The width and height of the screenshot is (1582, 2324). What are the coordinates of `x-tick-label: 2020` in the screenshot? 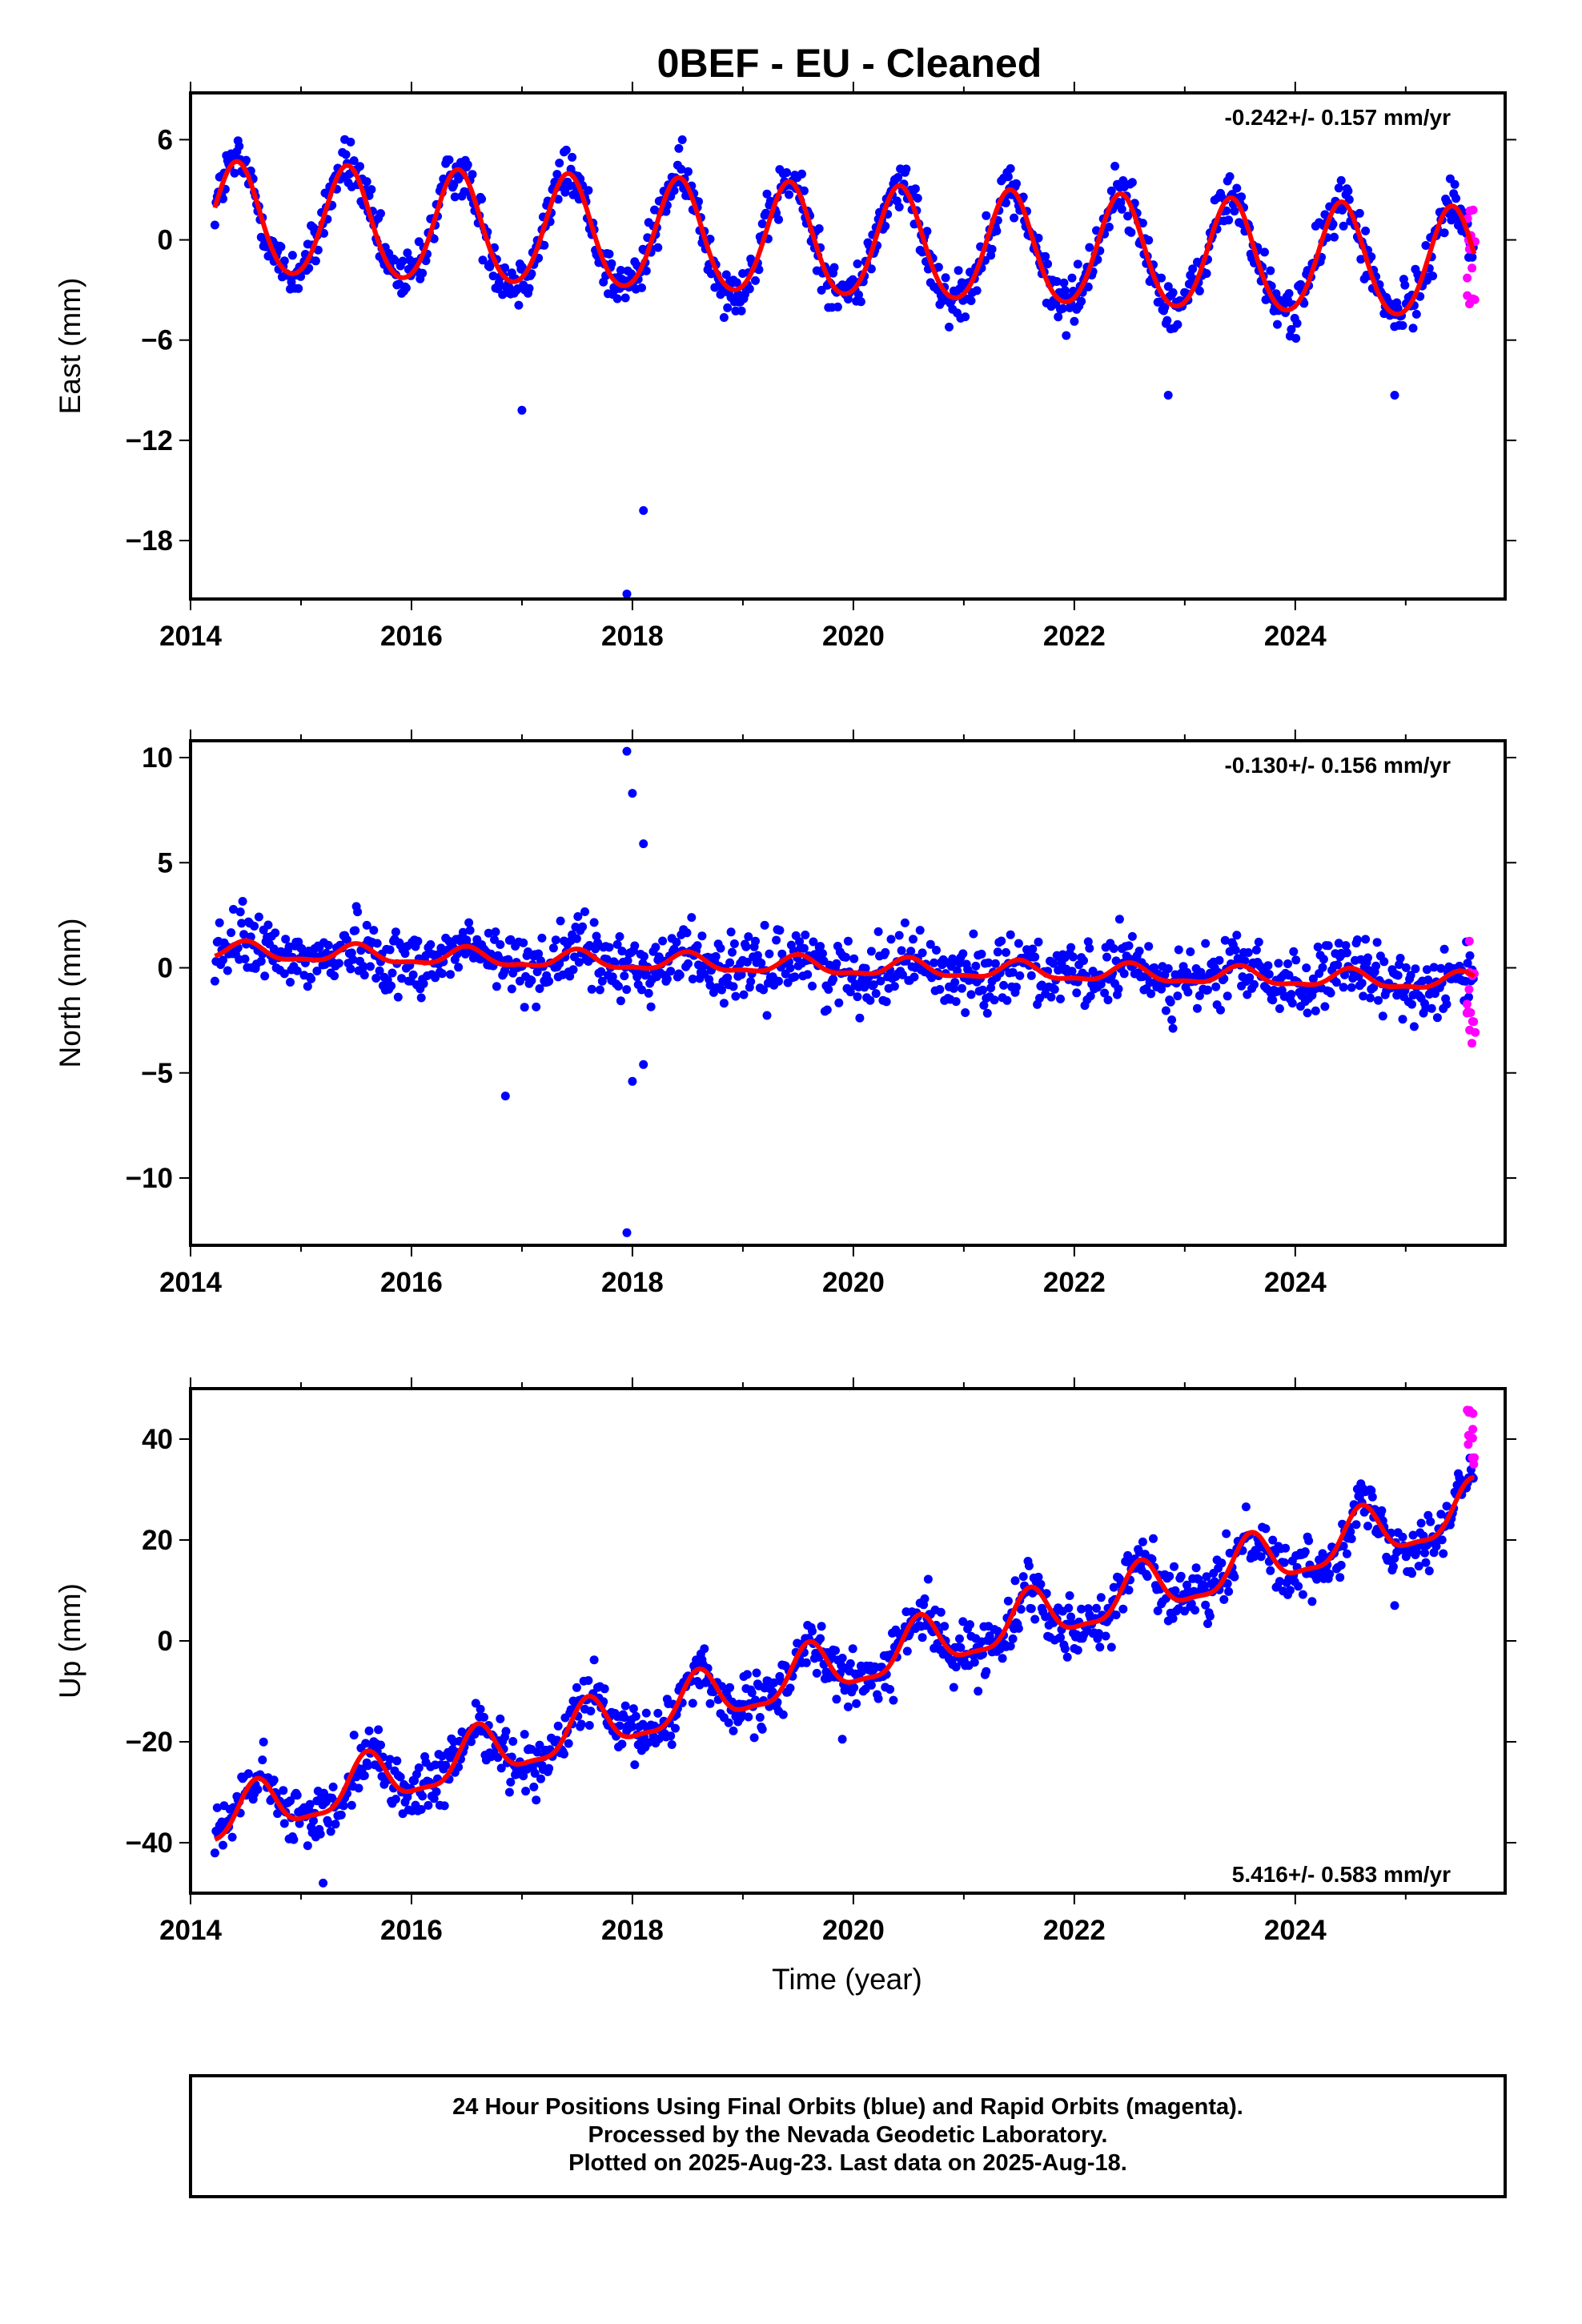 It's located at (853, 636).